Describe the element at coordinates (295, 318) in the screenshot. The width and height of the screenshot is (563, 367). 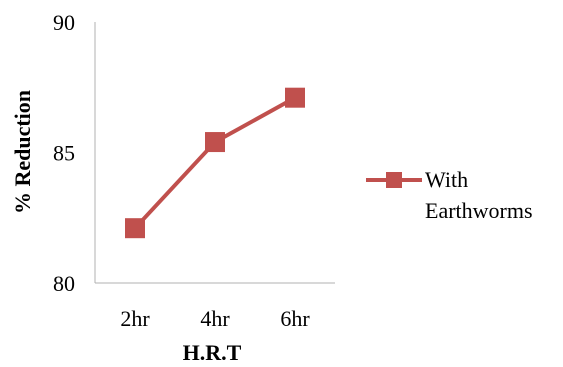
I see `x-tick-label: 6hr` at that location.